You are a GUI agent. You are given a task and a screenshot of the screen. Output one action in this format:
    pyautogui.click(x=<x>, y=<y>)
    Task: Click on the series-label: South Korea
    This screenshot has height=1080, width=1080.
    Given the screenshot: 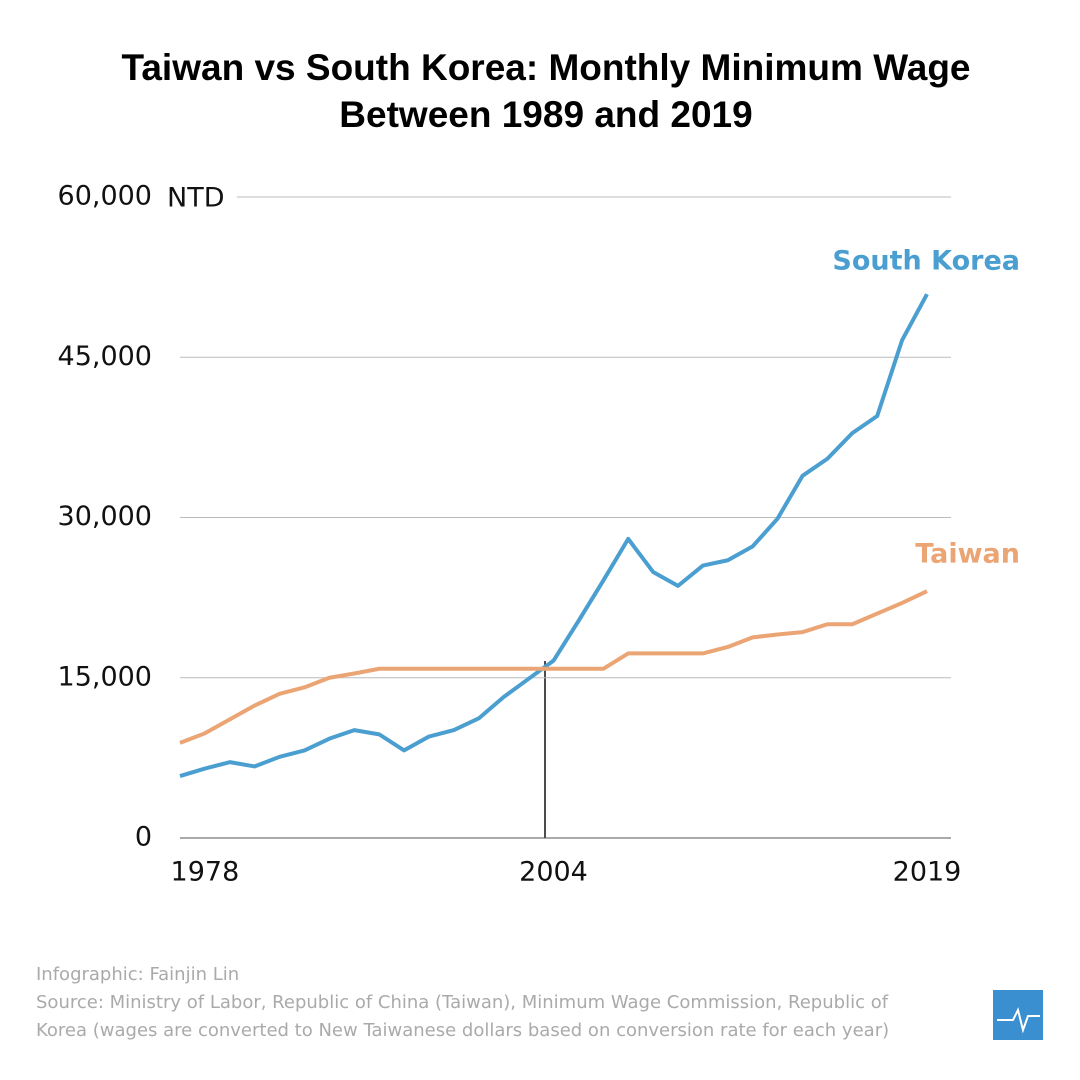 What is the action you would take?
    pyautogui.click(x=926, y=261)
    